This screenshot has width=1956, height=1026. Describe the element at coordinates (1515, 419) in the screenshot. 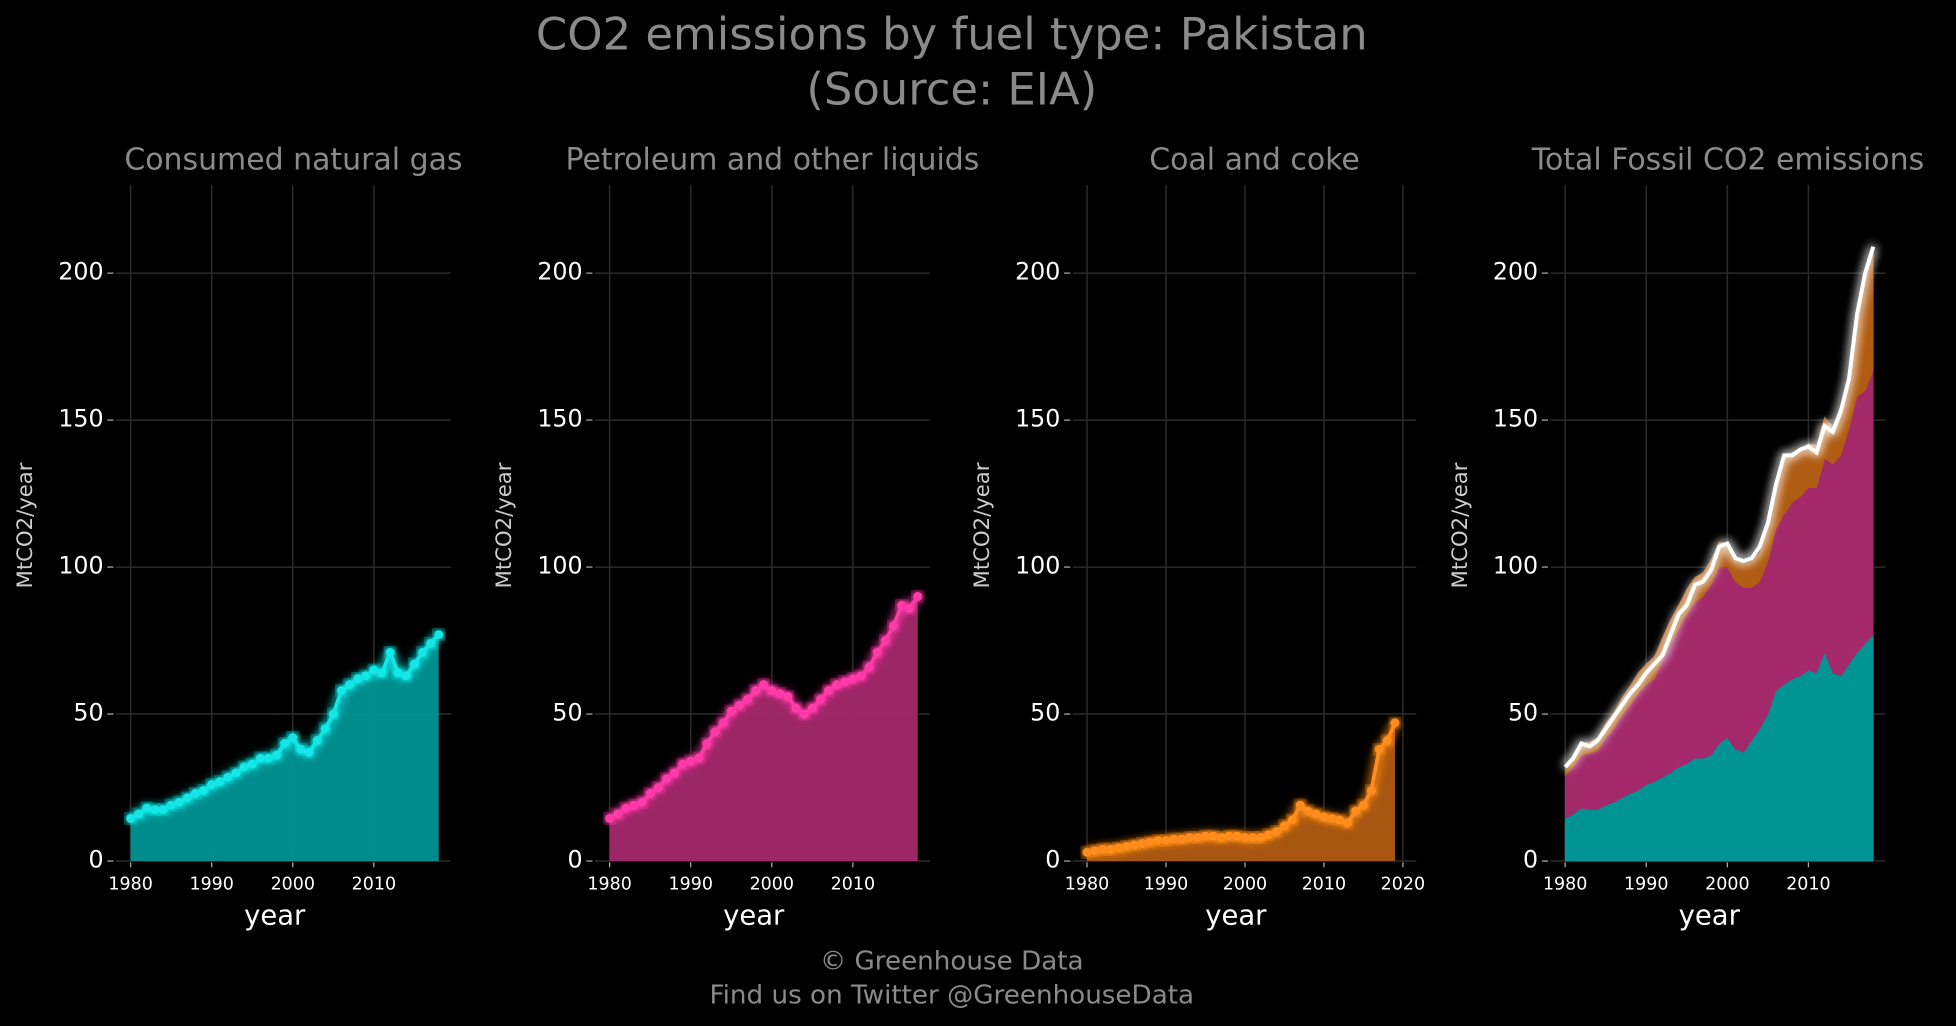

I see `y-tick-label: 150` at that location.